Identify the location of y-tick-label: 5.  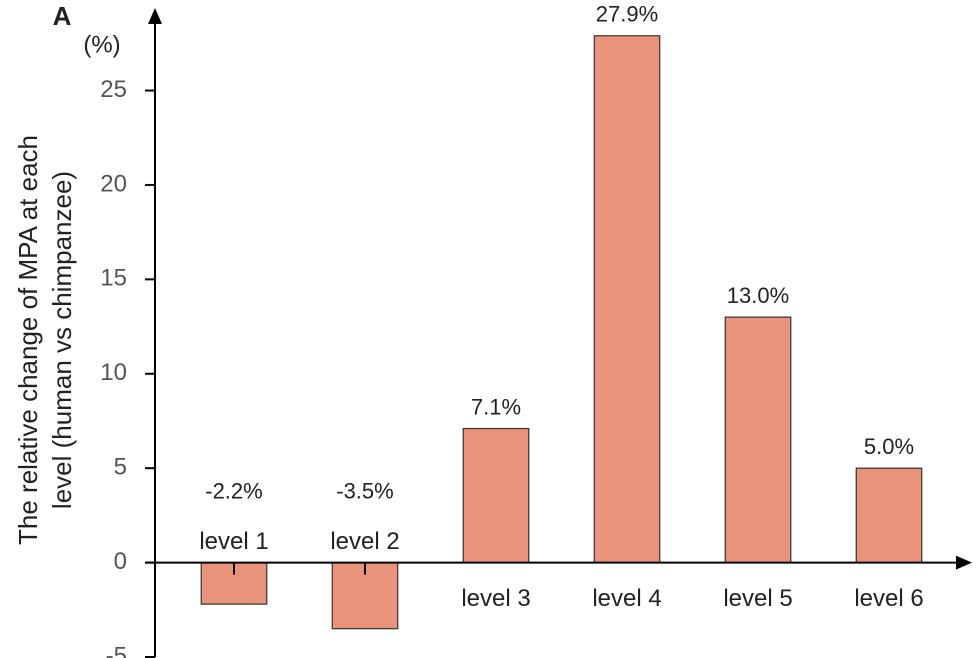
(120, 467).